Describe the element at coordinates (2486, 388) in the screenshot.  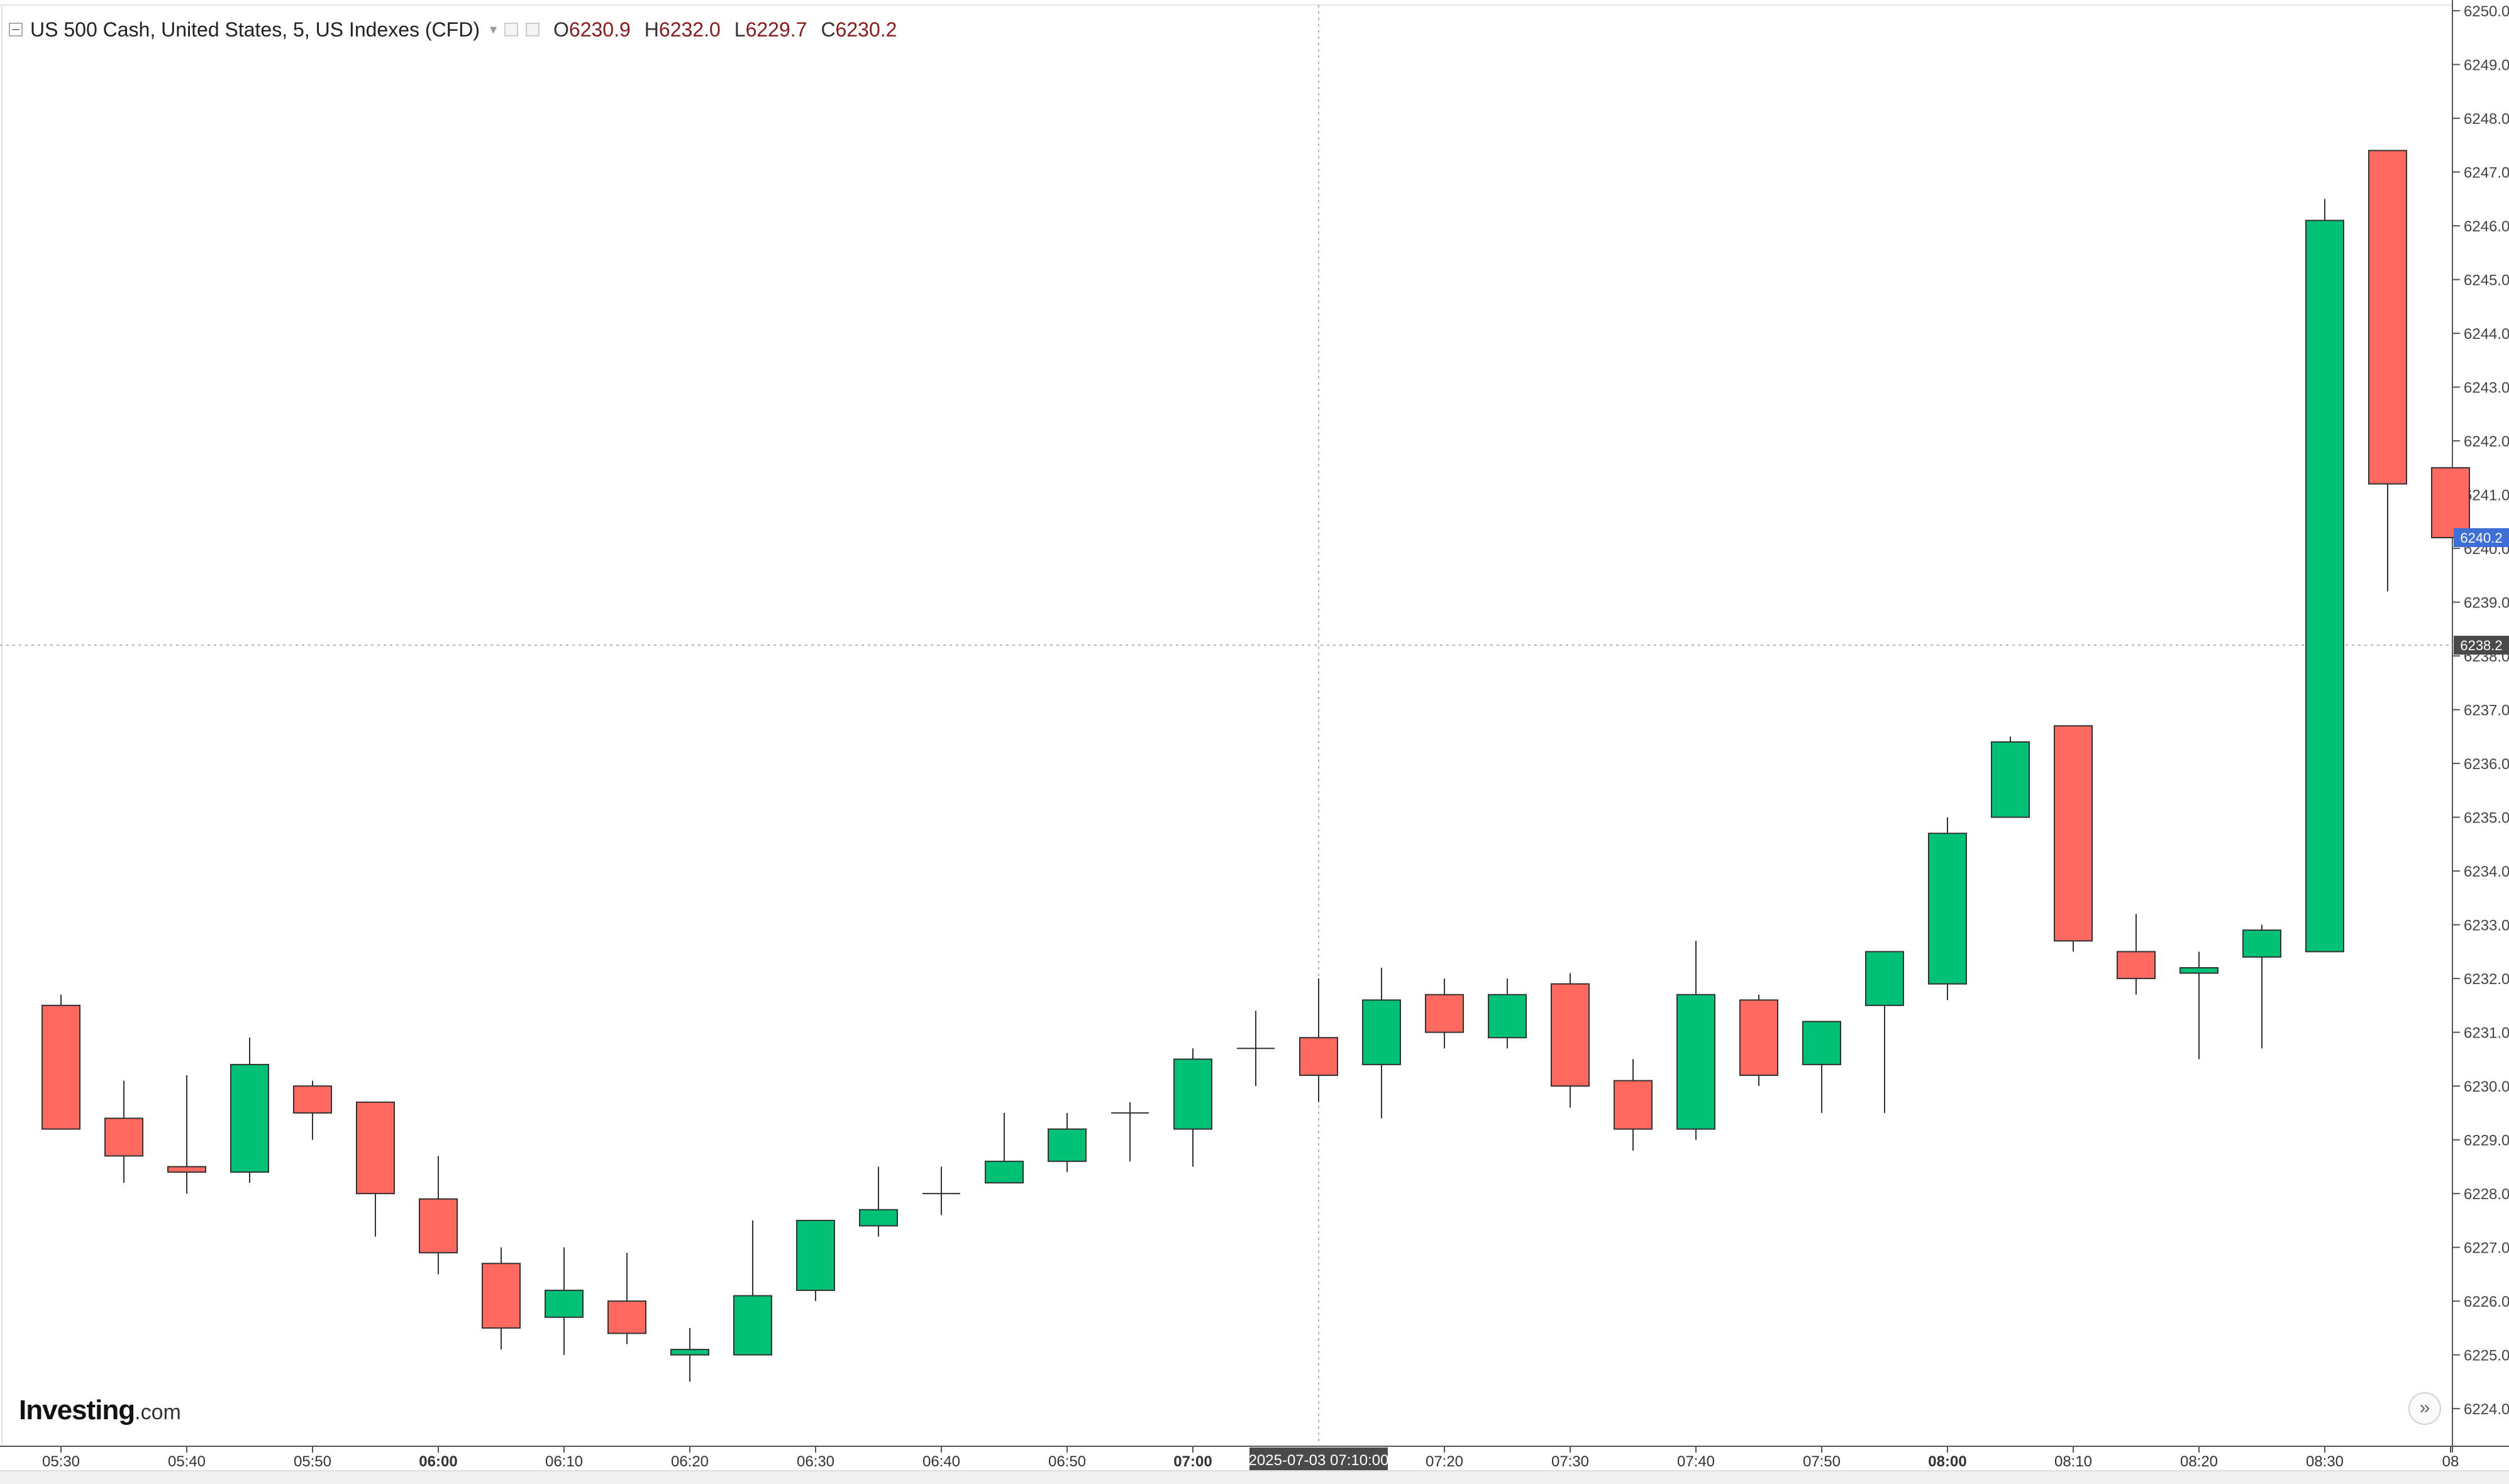
I see `price-tick-label: 6243.0` at that location.